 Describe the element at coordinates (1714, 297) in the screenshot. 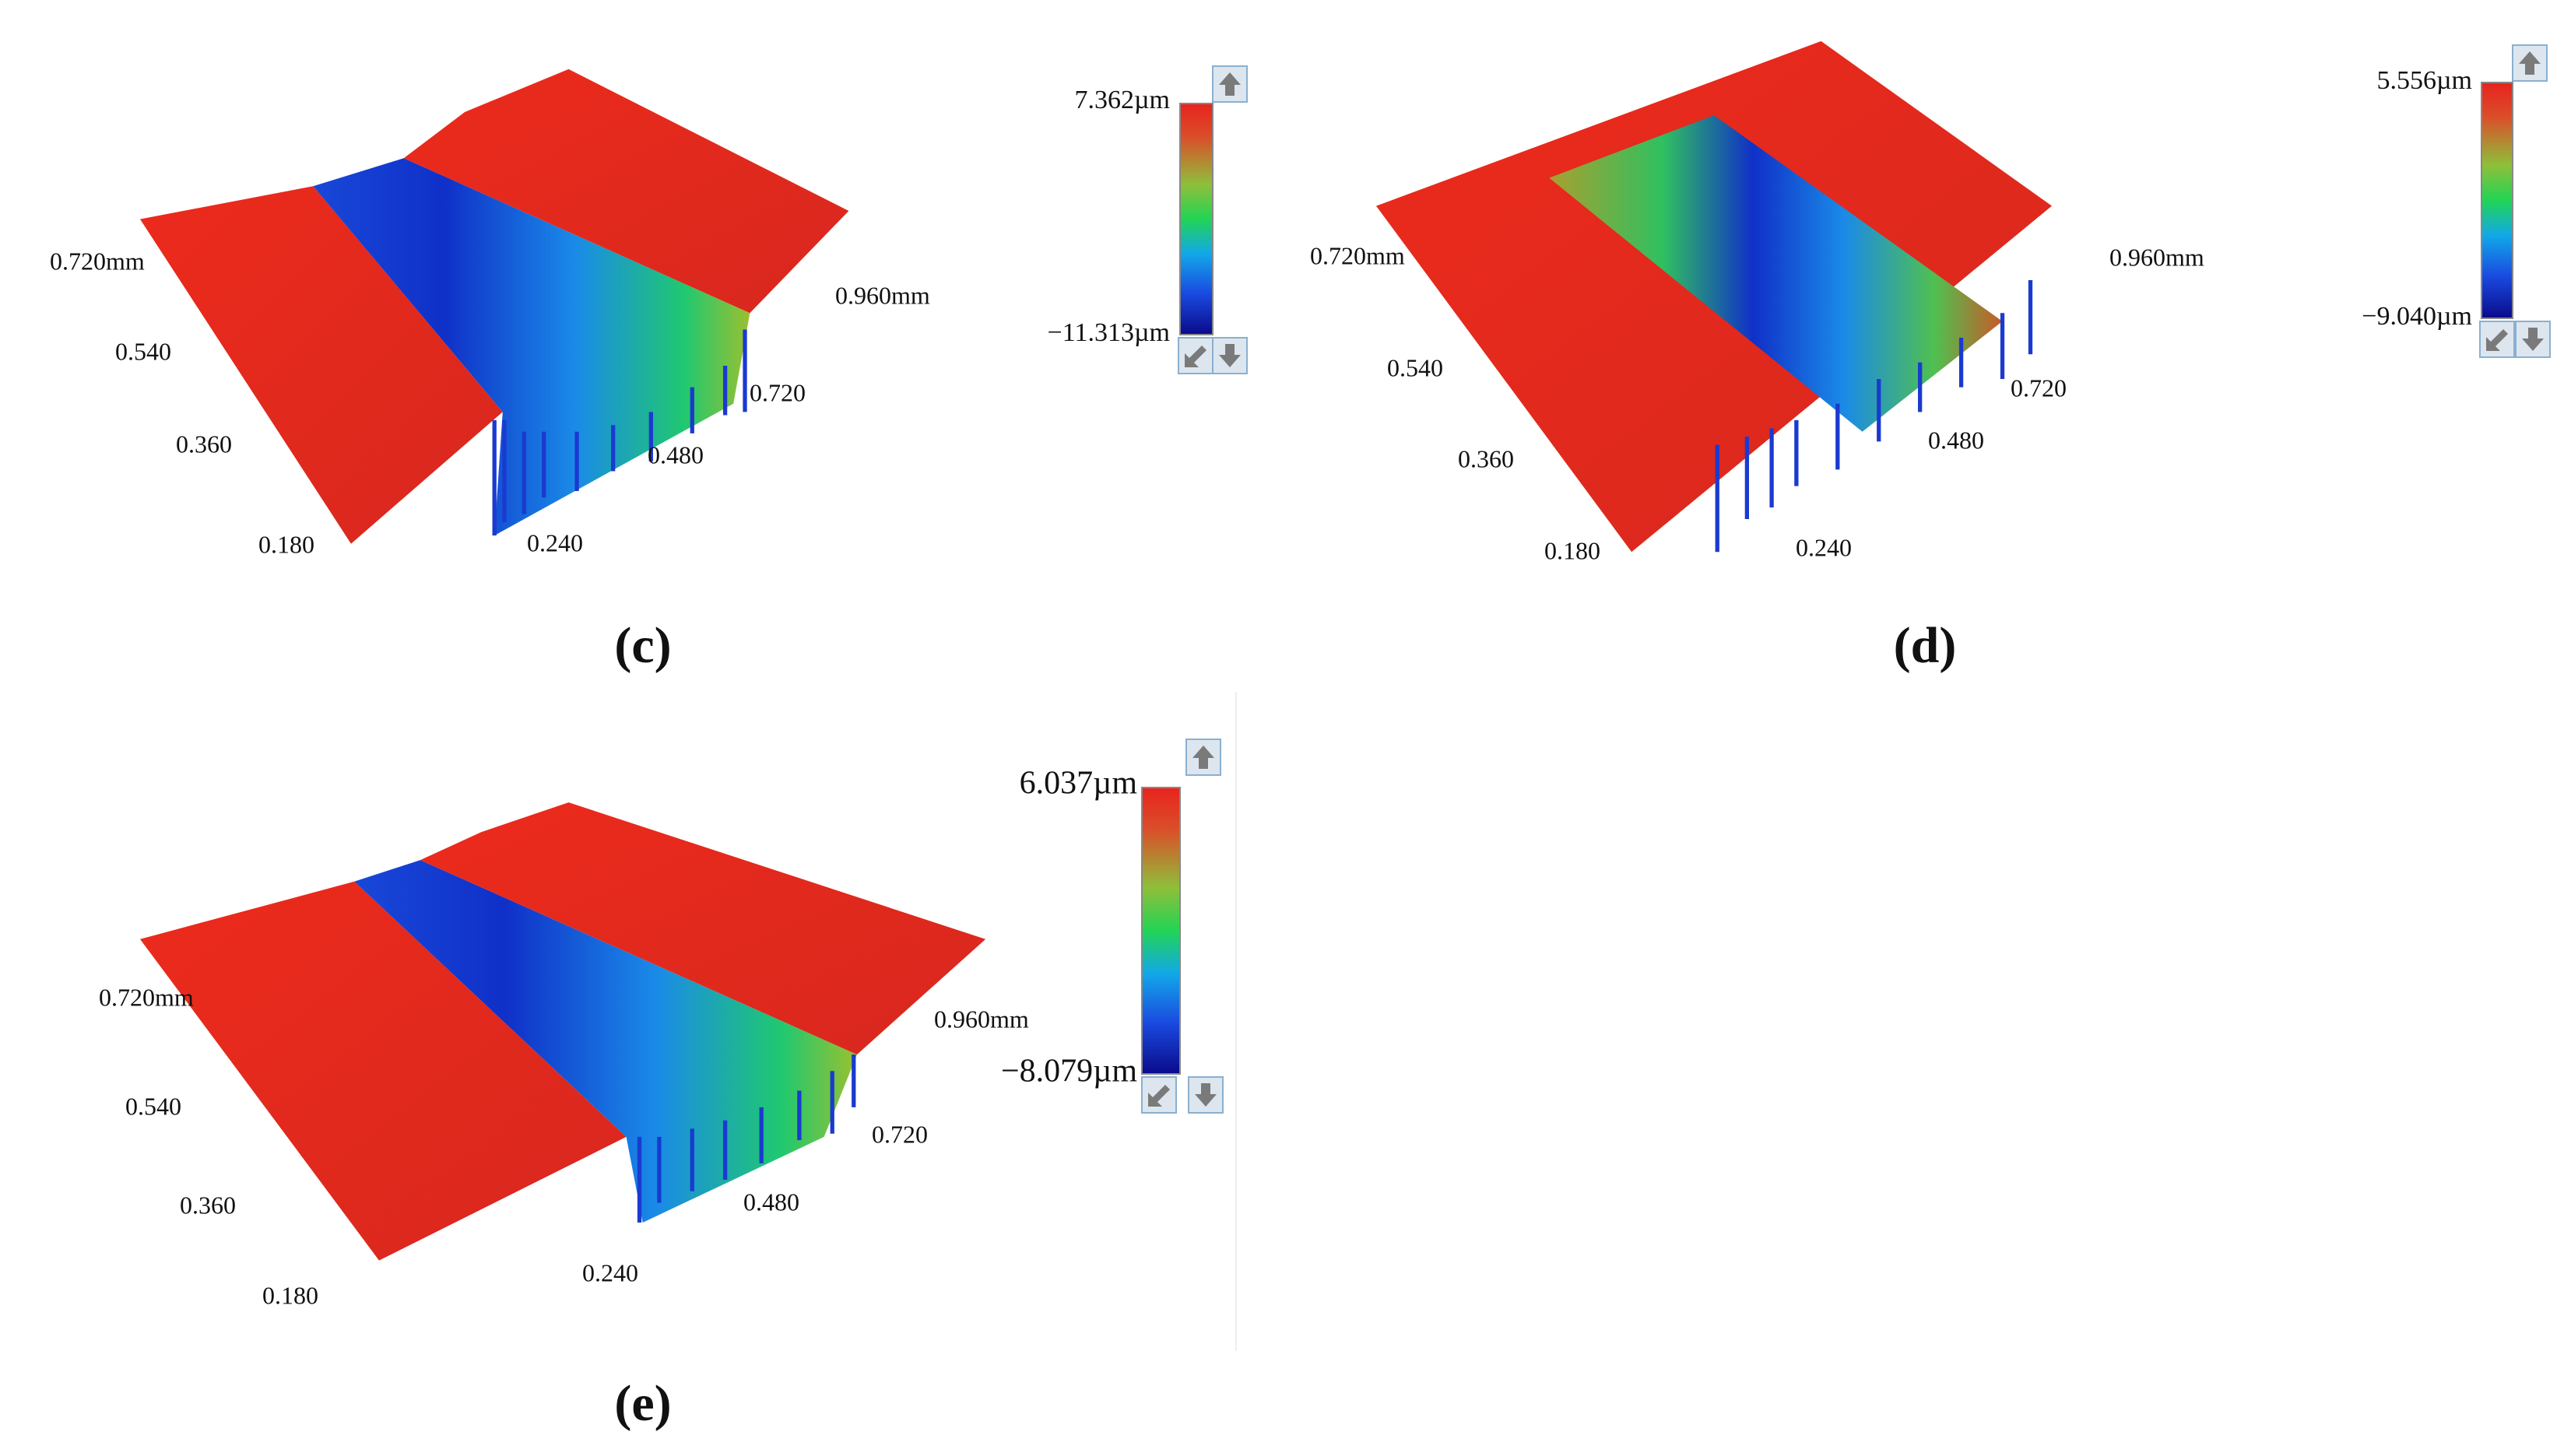

I see `surface-d` at that location.